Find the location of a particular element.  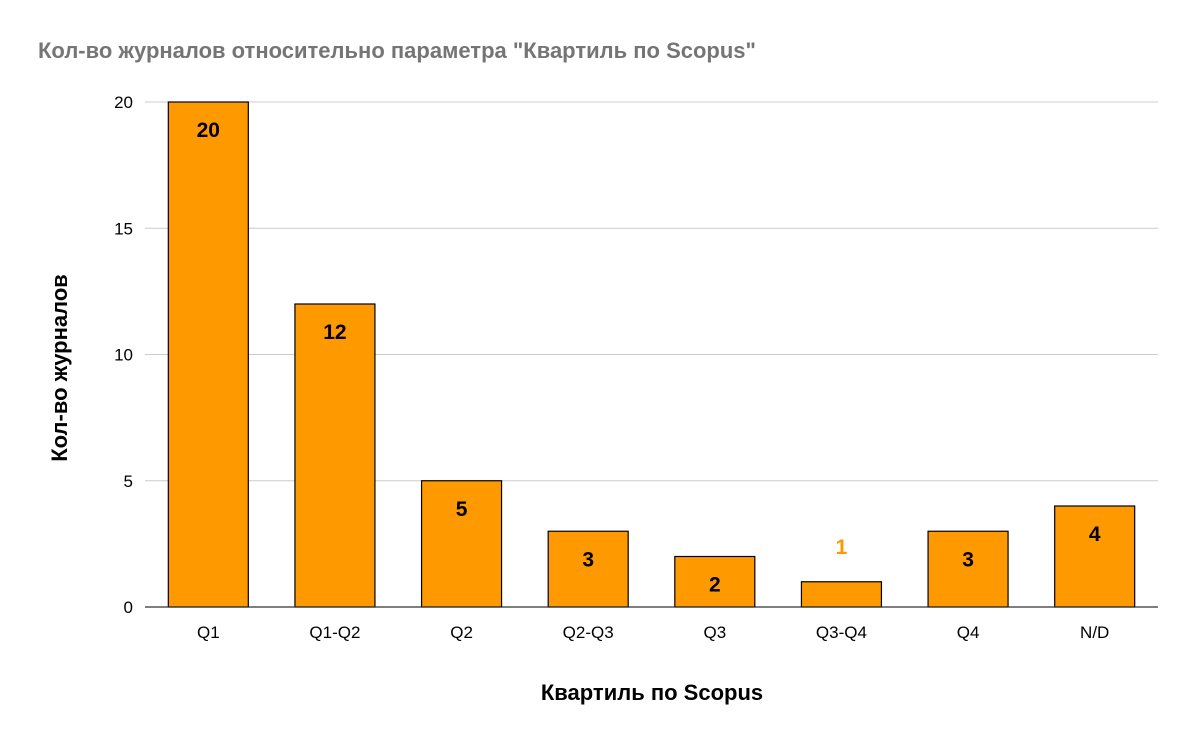

x-tick-label: N/D is located at coordinates (1094, 632).